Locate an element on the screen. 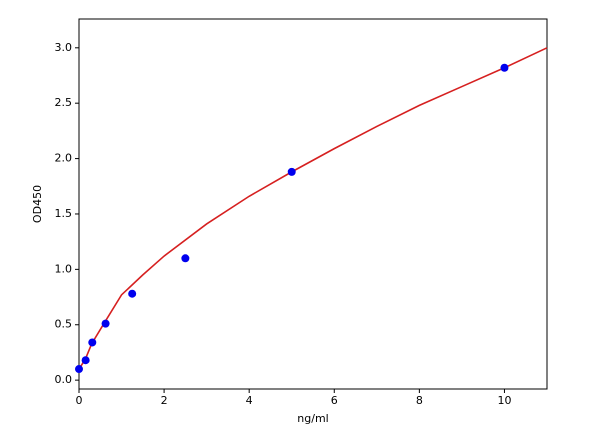 This screenshot has height=445, width=600. y-tick-label: 2.5 is located at coordinates (64, 102).